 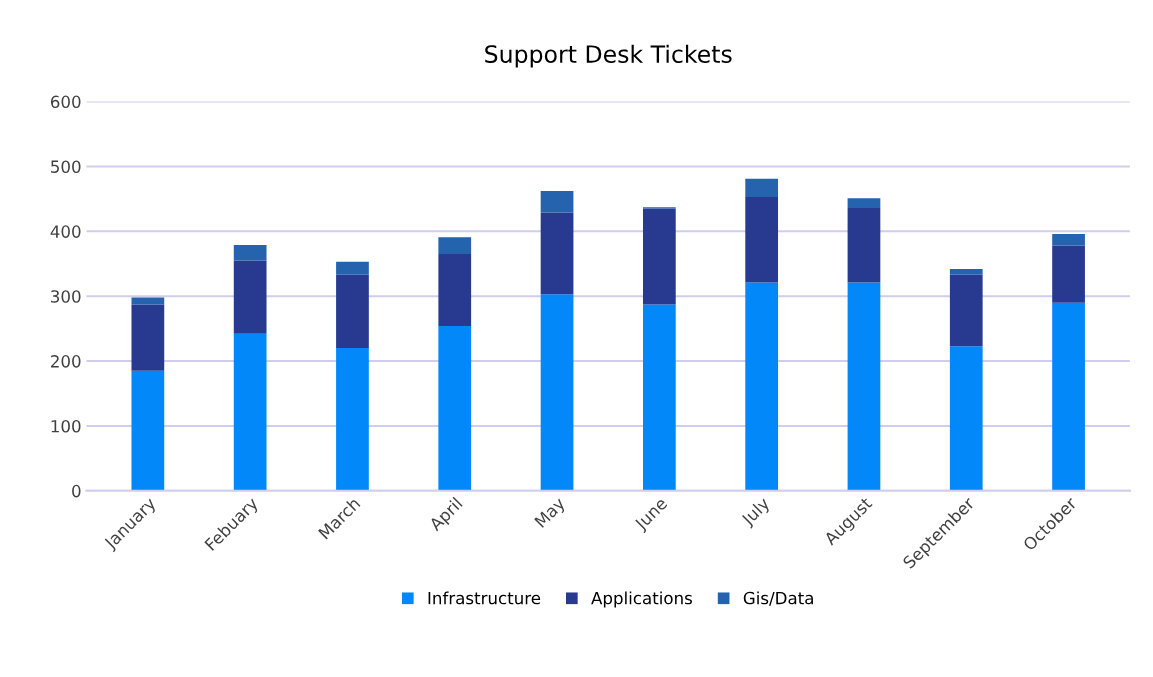 What do you see at coordinates (778, 598) in the screenshot?
I see `legend-label: Gis/Data` at bounding box center [778, 598].